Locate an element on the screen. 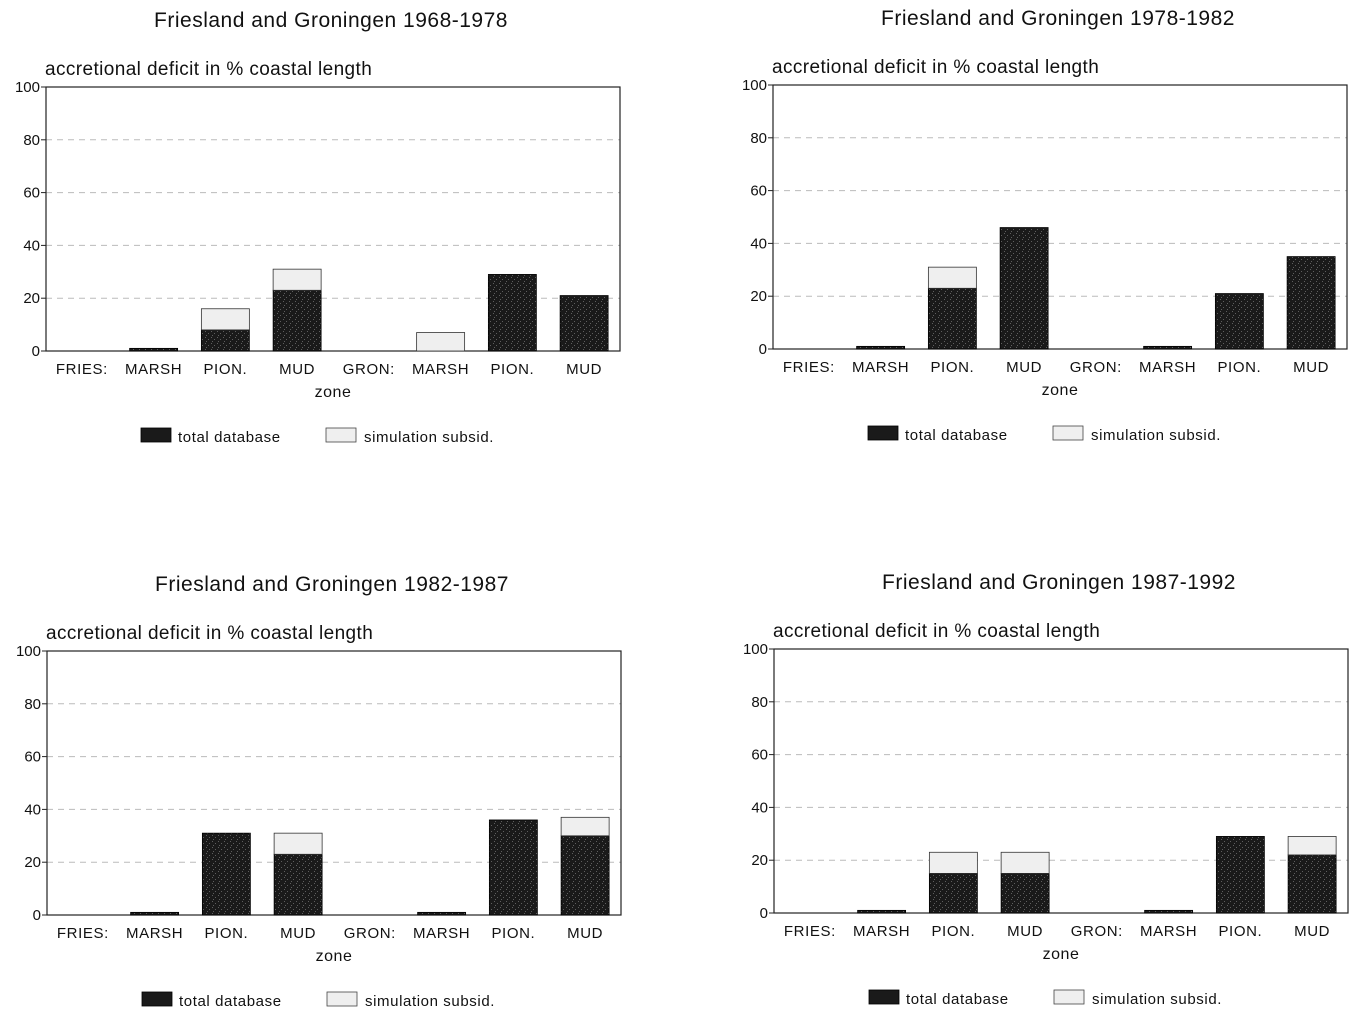 The width and height of the screenshot is (1353, 1034). chart-title: Friesland and Groningen 1987-1992 is located at coordinates (1059, 582).